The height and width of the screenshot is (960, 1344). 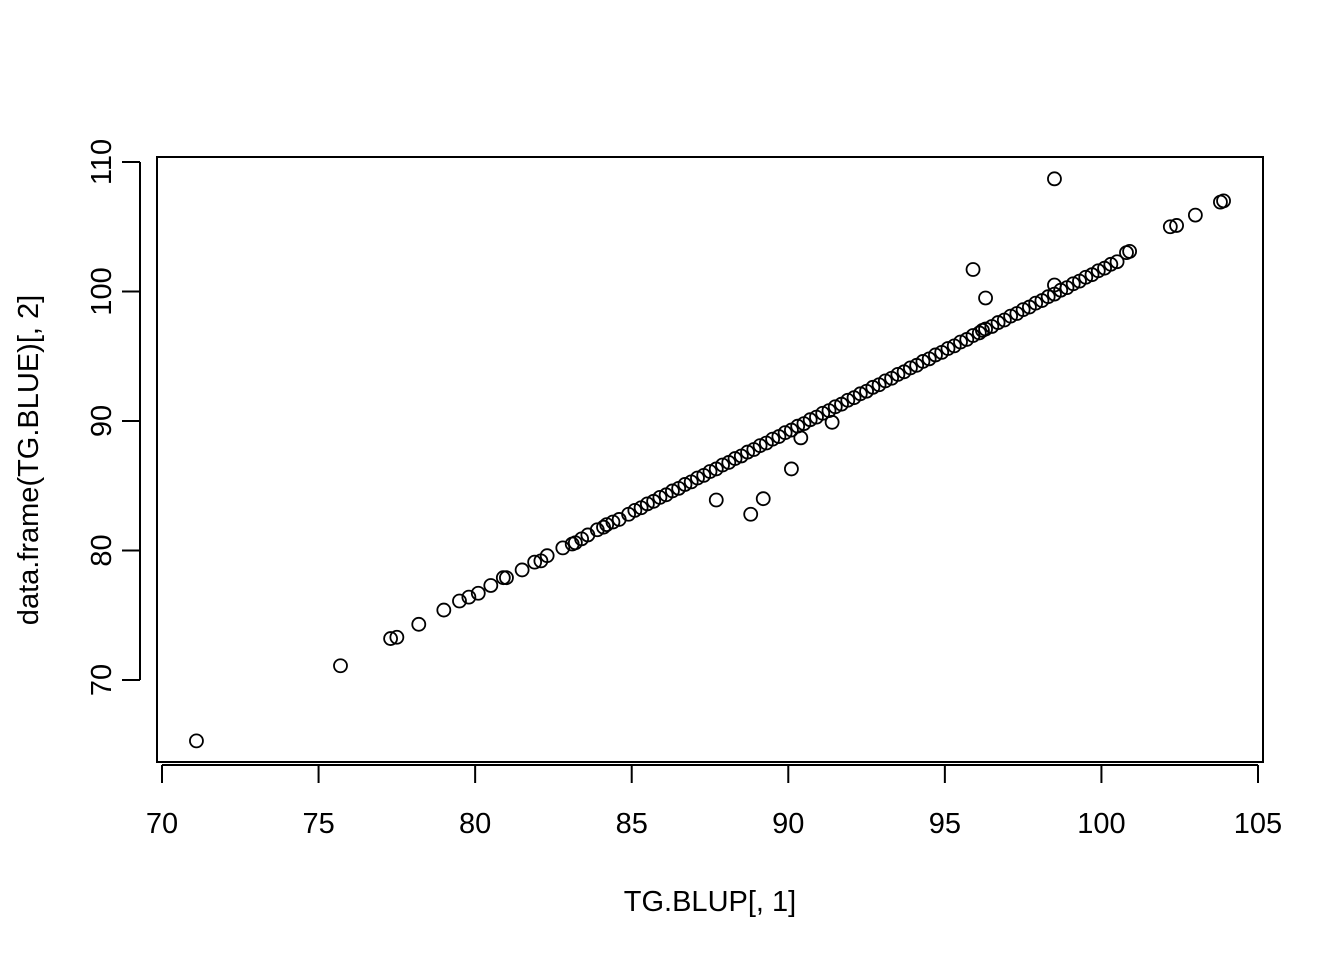 What do you see at coordinates (102, 162) in the screenshot?
I see `y-tick-label: 110` at bounding box center [102, 162].